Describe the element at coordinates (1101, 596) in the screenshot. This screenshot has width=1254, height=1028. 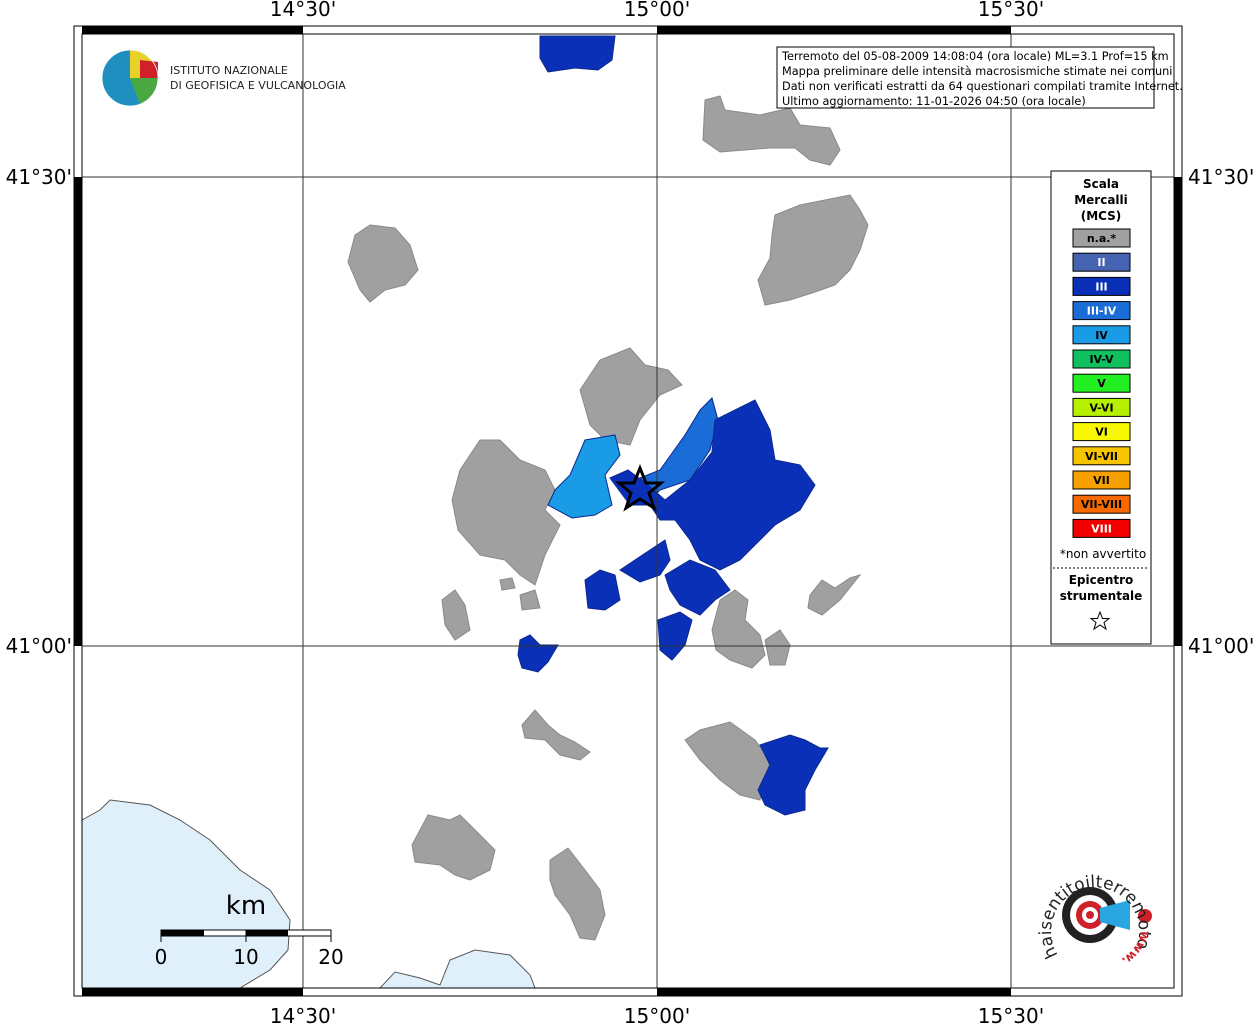
I see `legend-epicenter: strumentale` at that location.